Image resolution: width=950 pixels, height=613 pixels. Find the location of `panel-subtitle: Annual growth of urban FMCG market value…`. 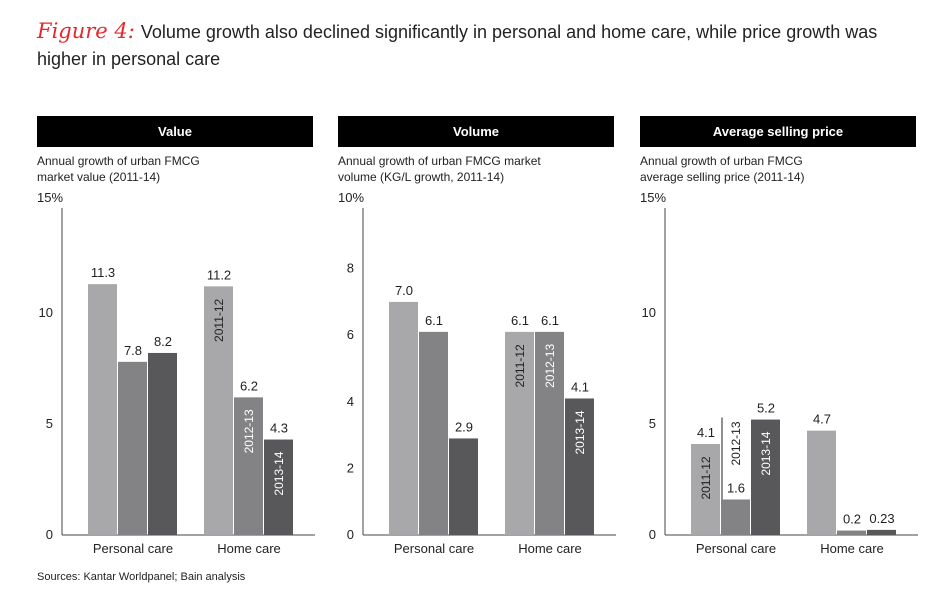

panel-subtitle: Annual growth of urban FMCG market value… is located at coordinates (118, 169).